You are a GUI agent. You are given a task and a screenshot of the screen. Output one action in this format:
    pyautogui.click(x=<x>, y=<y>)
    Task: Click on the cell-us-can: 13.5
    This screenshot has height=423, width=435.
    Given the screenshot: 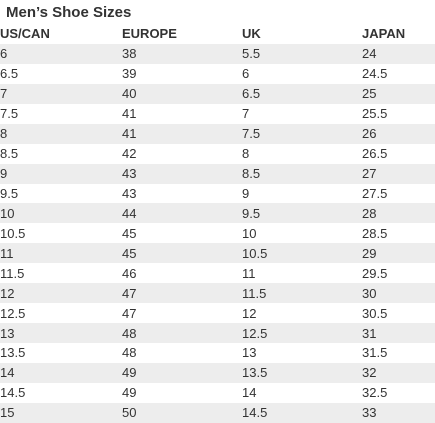 What is the action you would take?
    pyautogui.click(x=13, y=353)
    